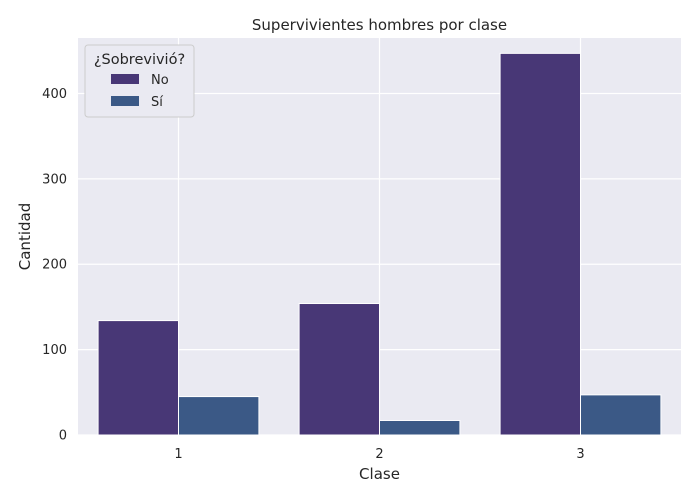 This screenshot has width=700, height=500. Describe the element at coordinates (54, 350) in the screenshot. I see `y-tick-label: 100` at that location.